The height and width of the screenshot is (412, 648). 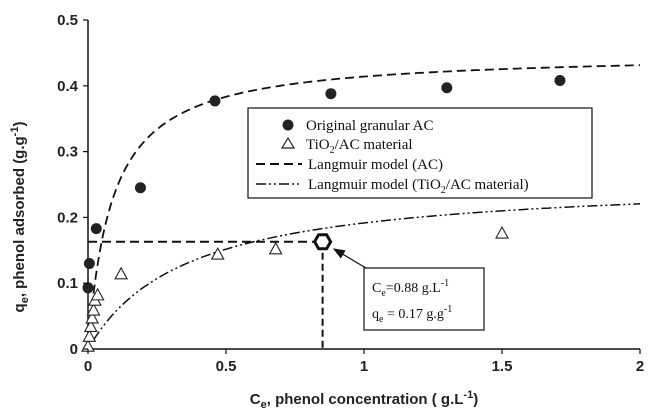 I want to click on x-tick-label: 0, so click(x=88, y=366).